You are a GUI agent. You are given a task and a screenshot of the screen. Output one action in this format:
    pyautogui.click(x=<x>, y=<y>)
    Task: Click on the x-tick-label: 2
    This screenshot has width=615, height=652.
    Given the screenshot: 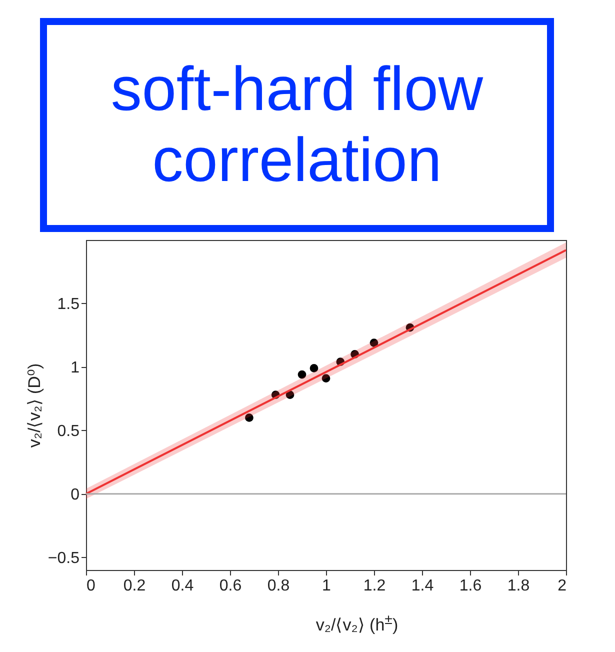 What is the action you would take?
    pyautogui.click(x=562, y=586)
    